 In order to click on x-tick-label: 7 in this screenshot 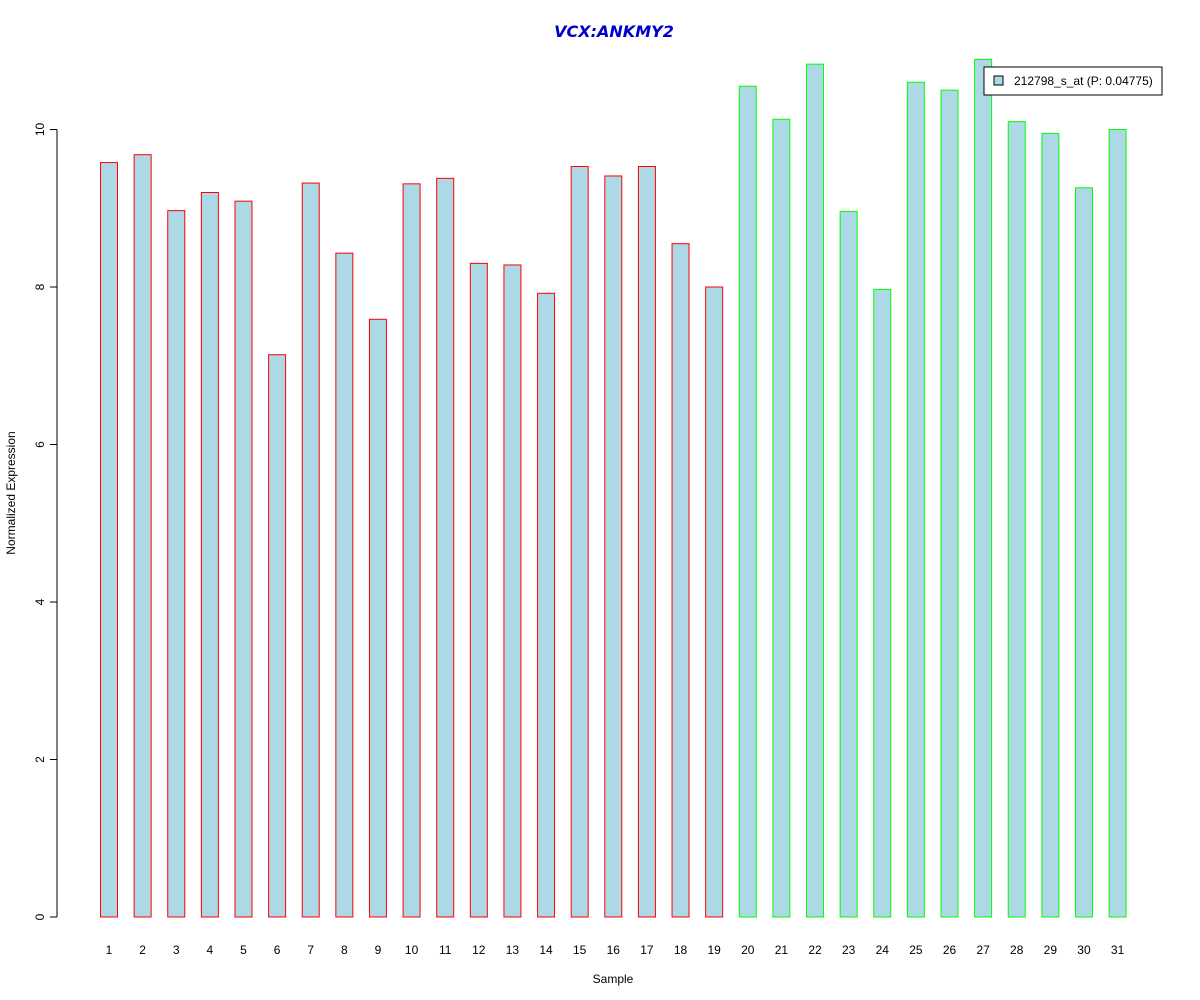, I will do `click(310, 950)`.